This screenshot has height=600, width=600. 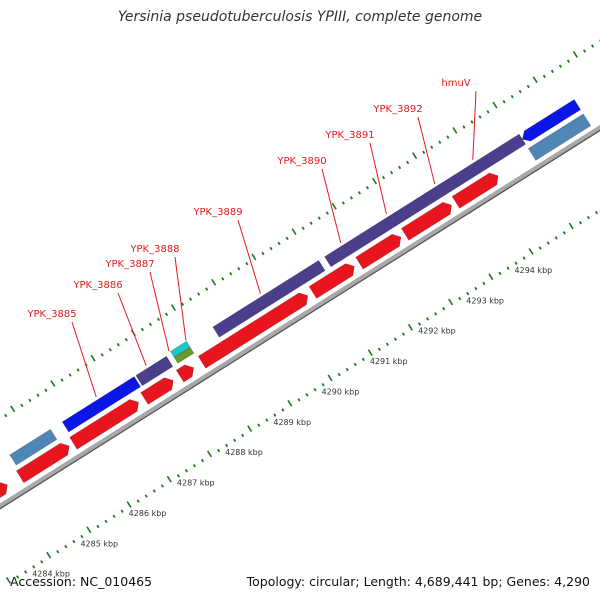 I want to click on gene-label: YPK_3888, so click(x=154, y=249).